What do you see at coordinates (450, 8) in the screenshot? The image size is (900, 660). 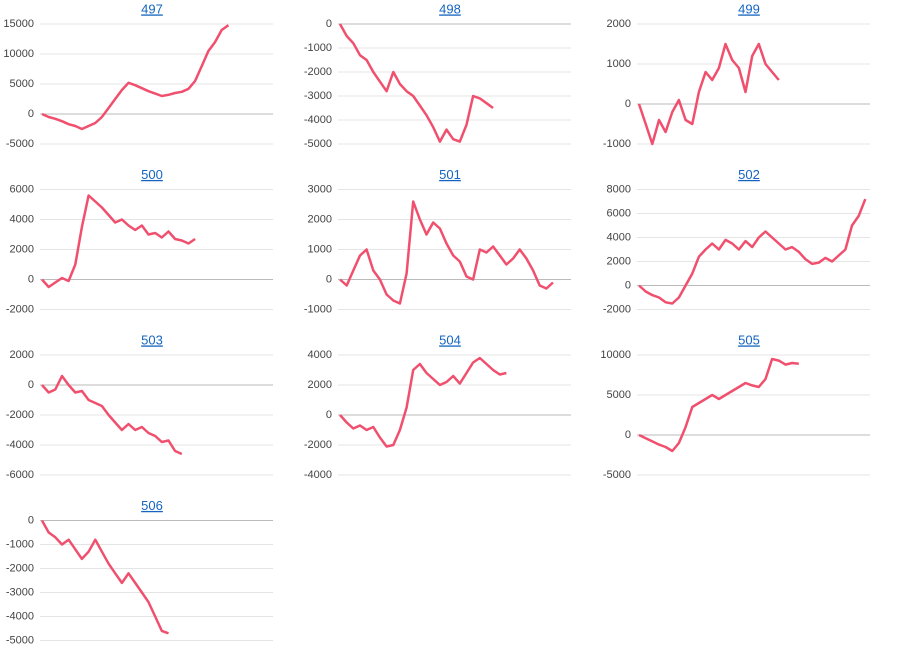 I see `chart-title: 498` at bounding box center [450, 8].